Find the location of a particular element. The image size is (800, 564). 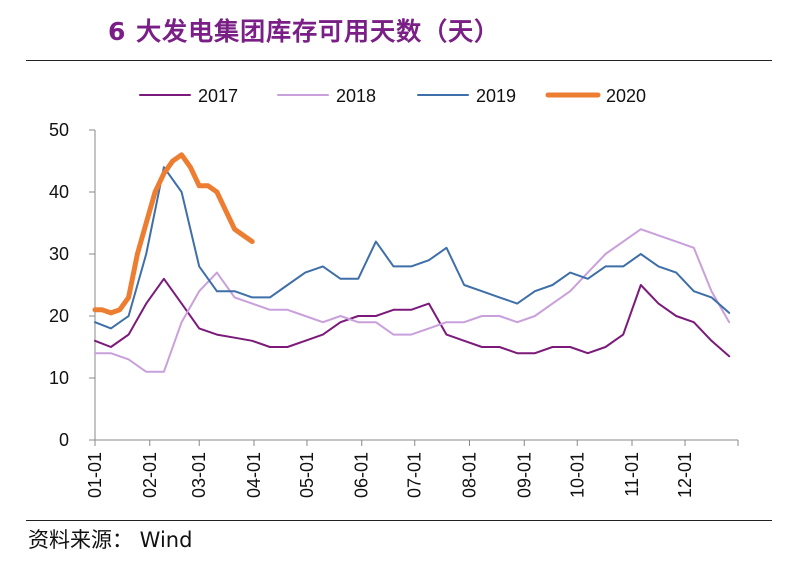

y-tick-label: 40 is located at coordinates (59, 192).